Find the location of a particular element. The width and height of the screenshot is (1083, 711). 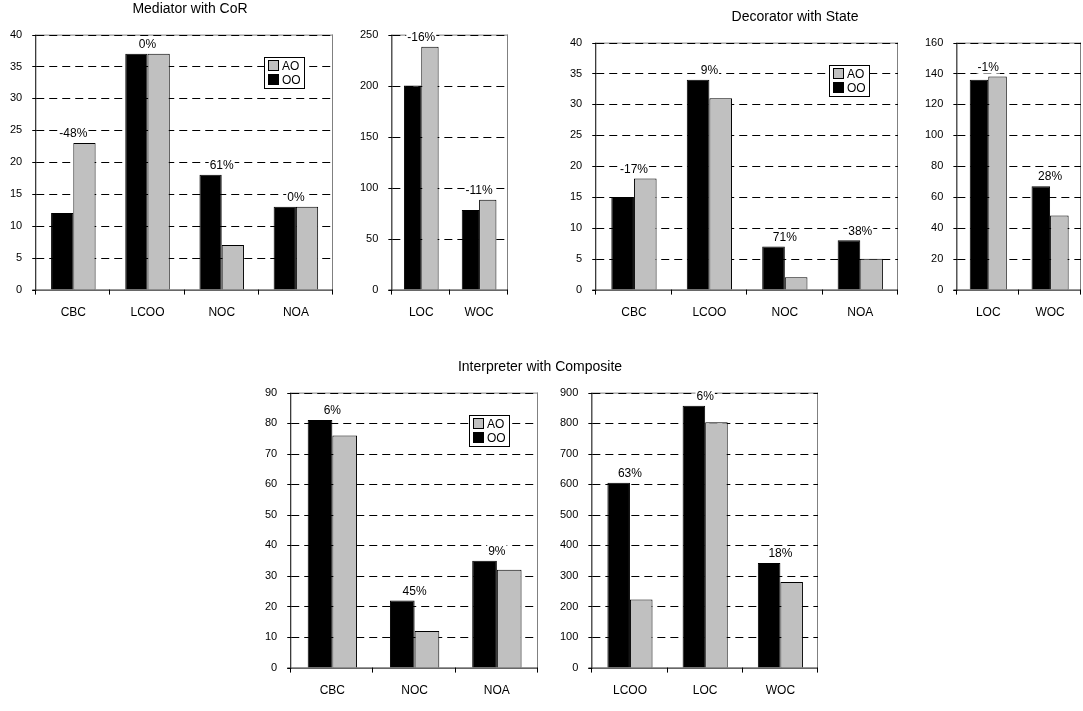

annotation: 28% is located at coordinates (1050, 176).